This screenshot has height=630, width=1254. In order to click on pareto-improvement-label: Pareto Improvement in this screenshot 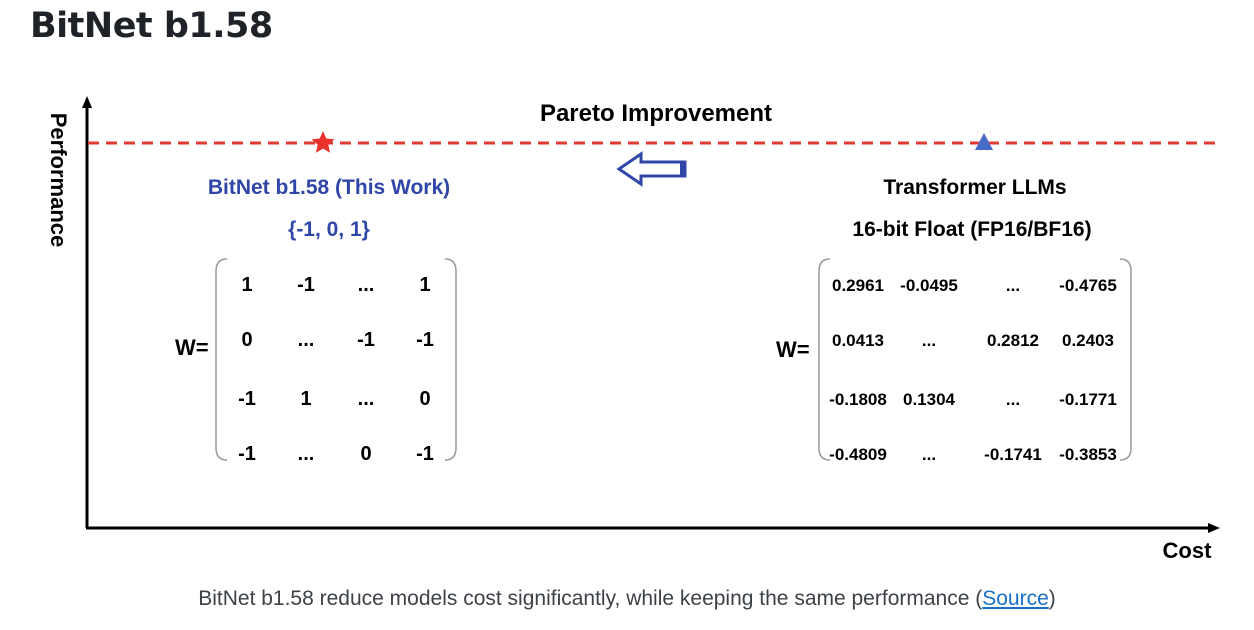, I will do `click(656, 113)`.